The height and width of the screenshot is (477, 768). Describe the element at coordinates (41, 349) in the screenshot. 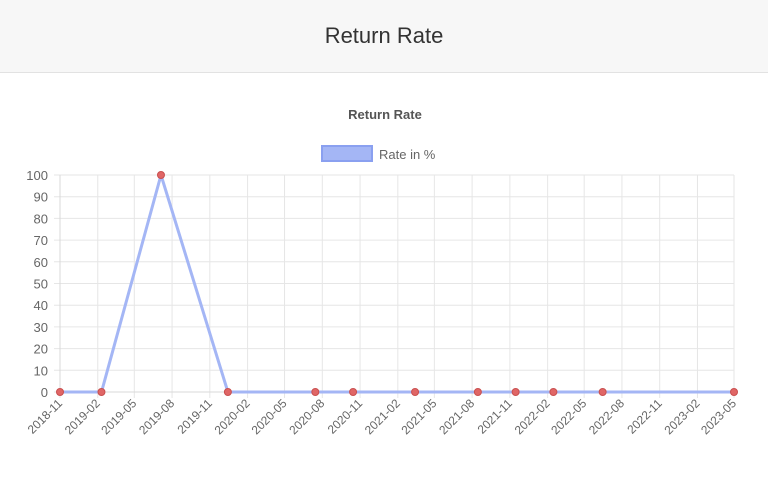

I see `y-tick-label: 20` at that location.